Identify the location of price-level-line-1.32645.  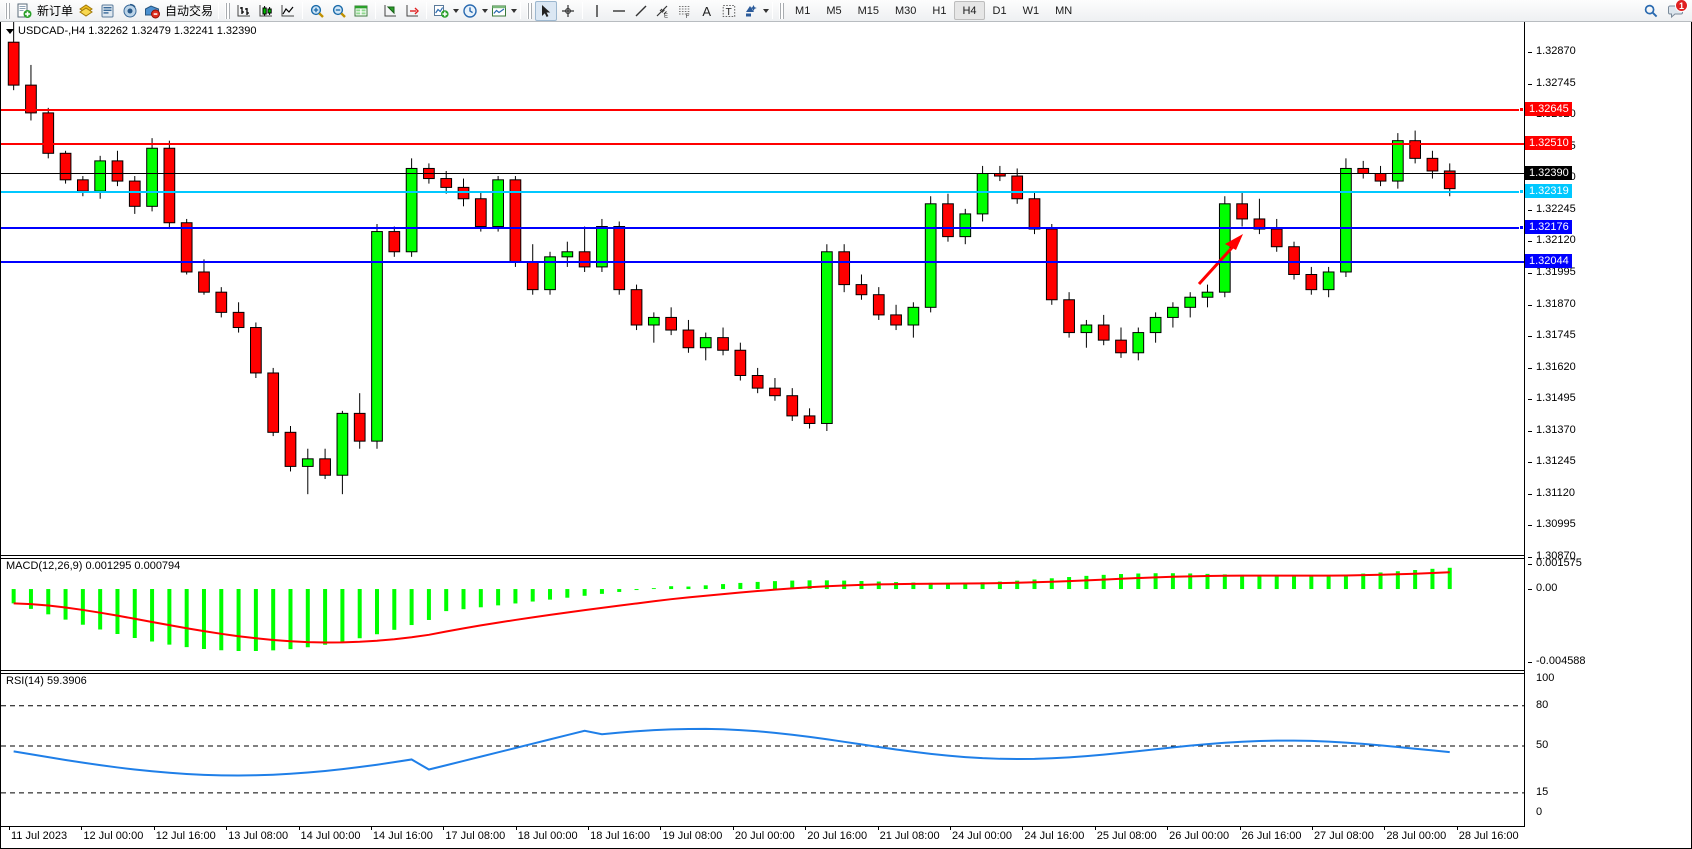
(762, 109).